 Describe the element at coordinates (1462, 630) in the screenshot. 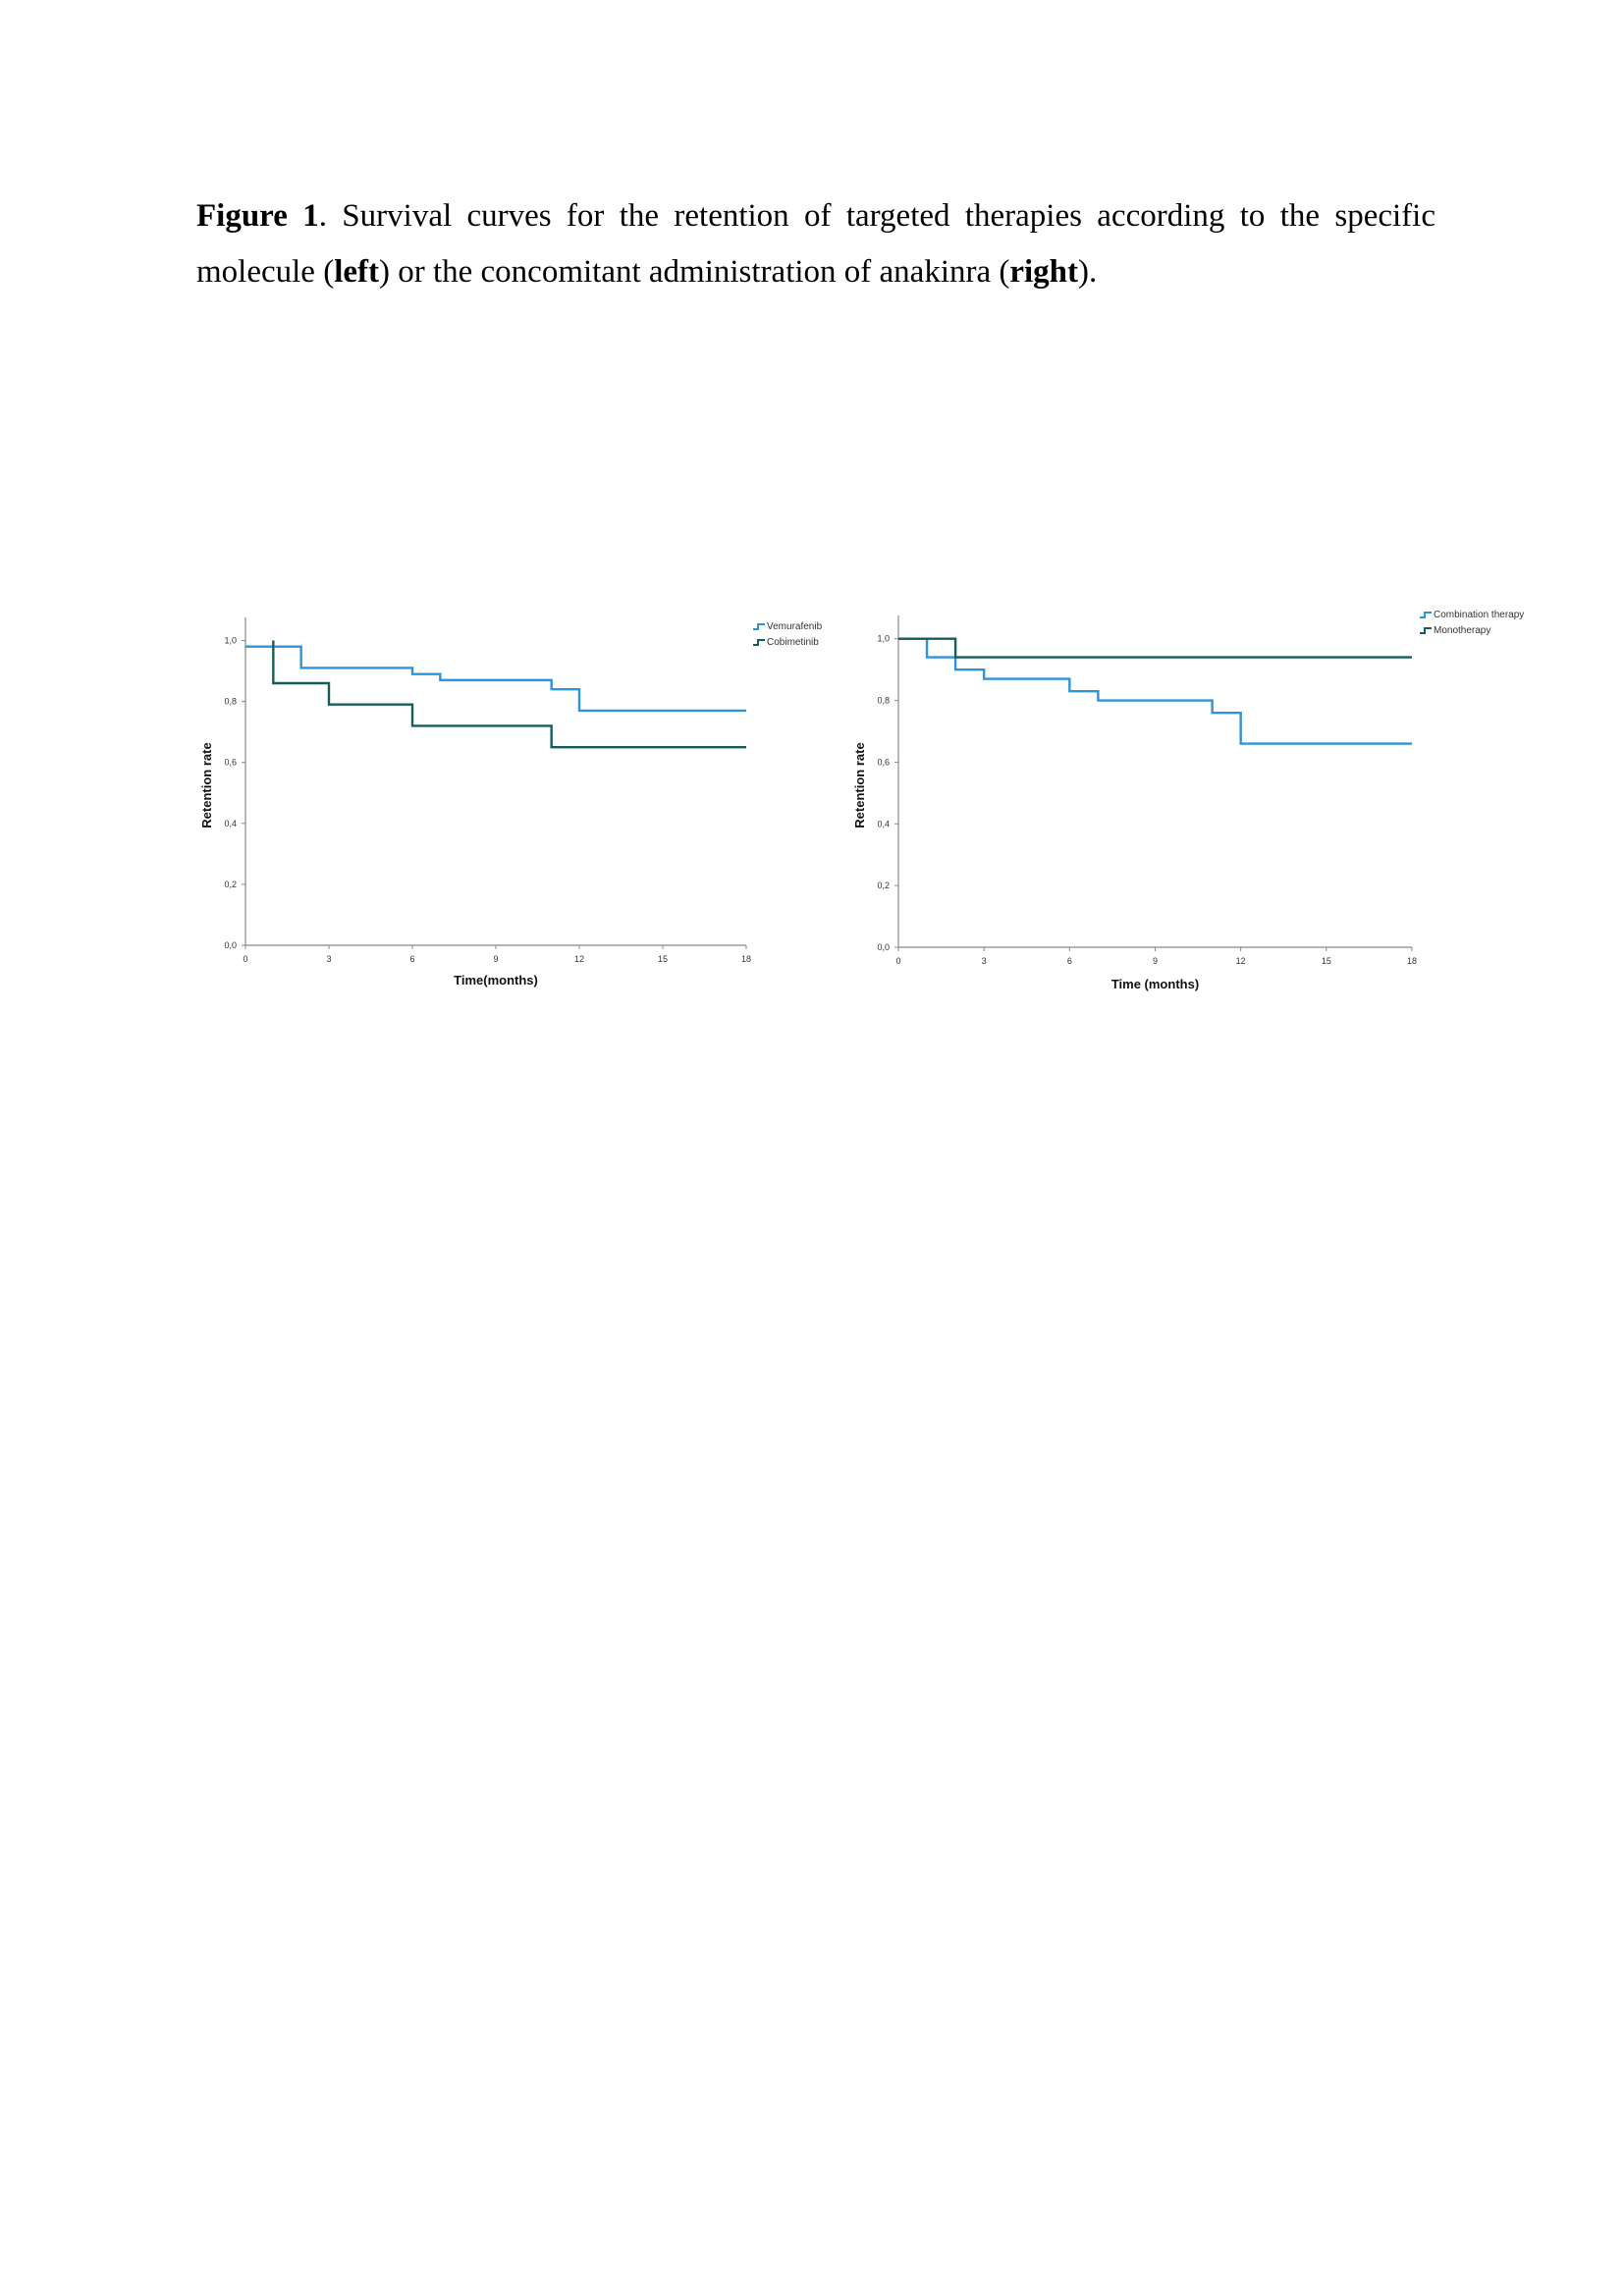

I see `legend-label-monotherapy: Monotherapy` at that location.